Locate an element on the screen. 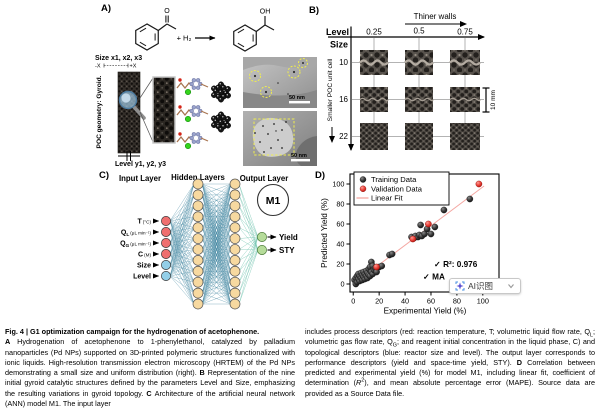  y-axis-label: Predicted Yield (%) is located at coordinates (324, 233).